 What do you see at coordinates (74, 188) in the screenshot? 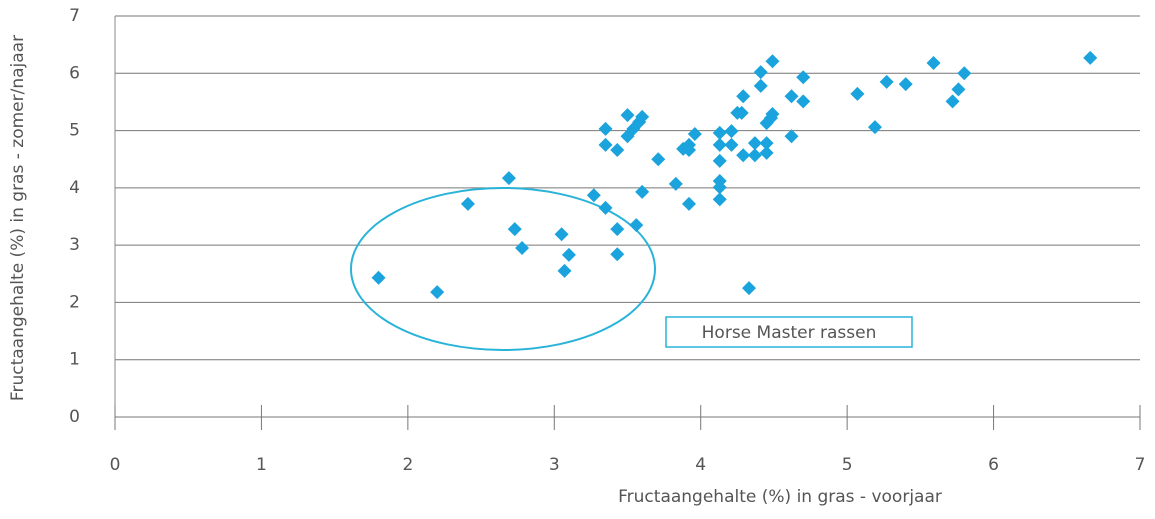
I see `y-tick-label: 4` at bounding box center [74, 188].